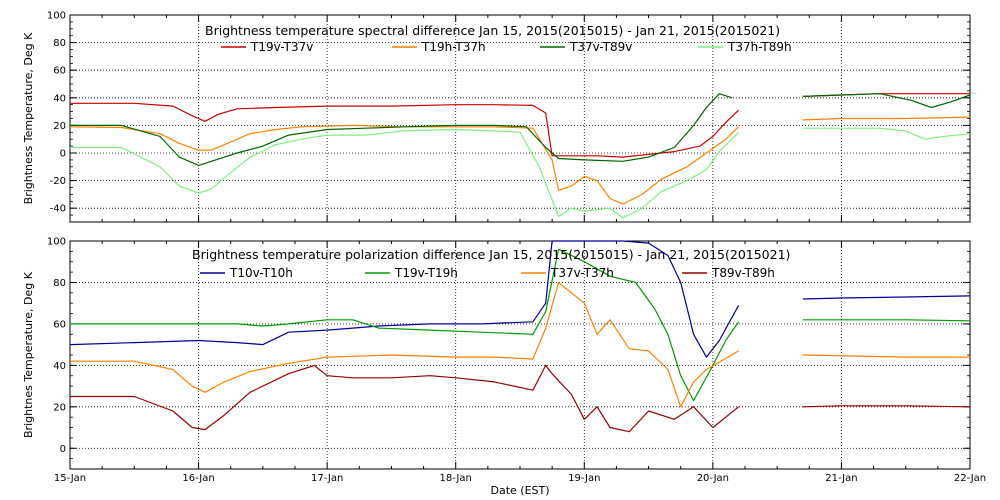 The height and width of the screenshot is (500, 1000). I want to click on legend-label: T19v-T19h, so click(426, 273).